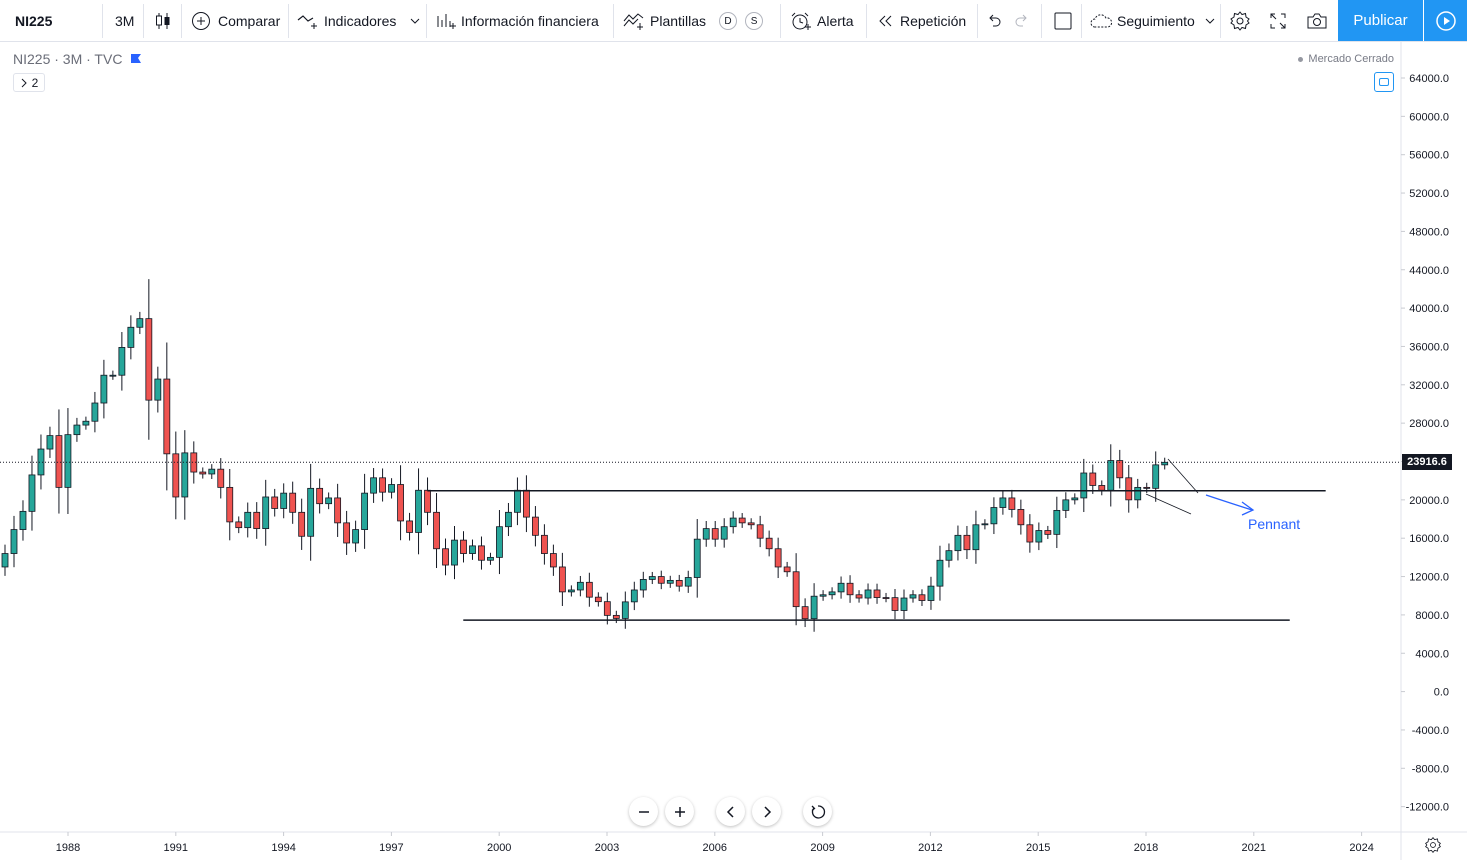 This screenshot has width=1467, height=860. I want to click on indicators-dropdown, so click(415, 21).